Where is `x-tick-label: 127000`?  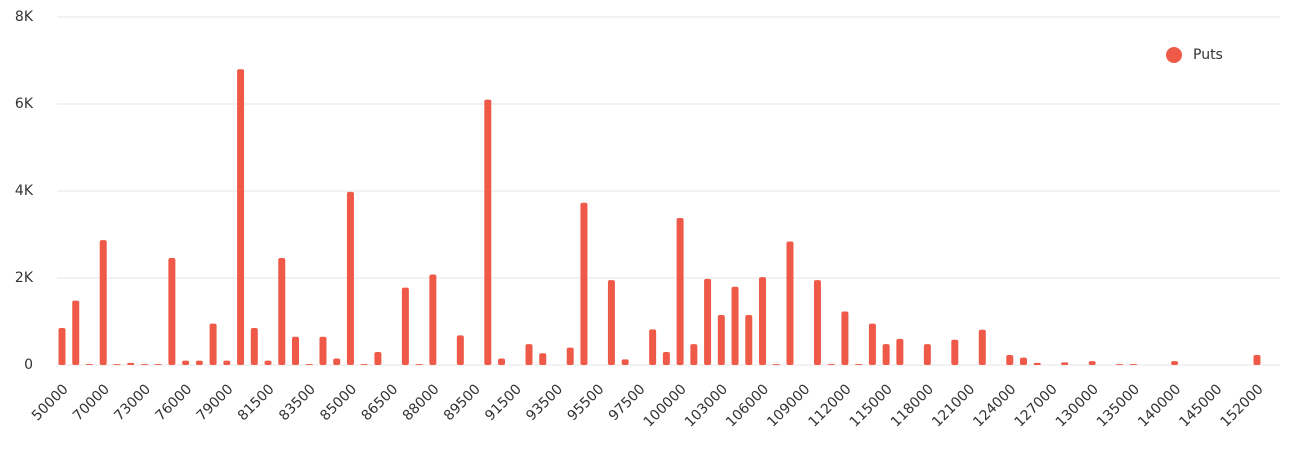
x-tick-label: 127000 is located at coordinates (1036, 405).